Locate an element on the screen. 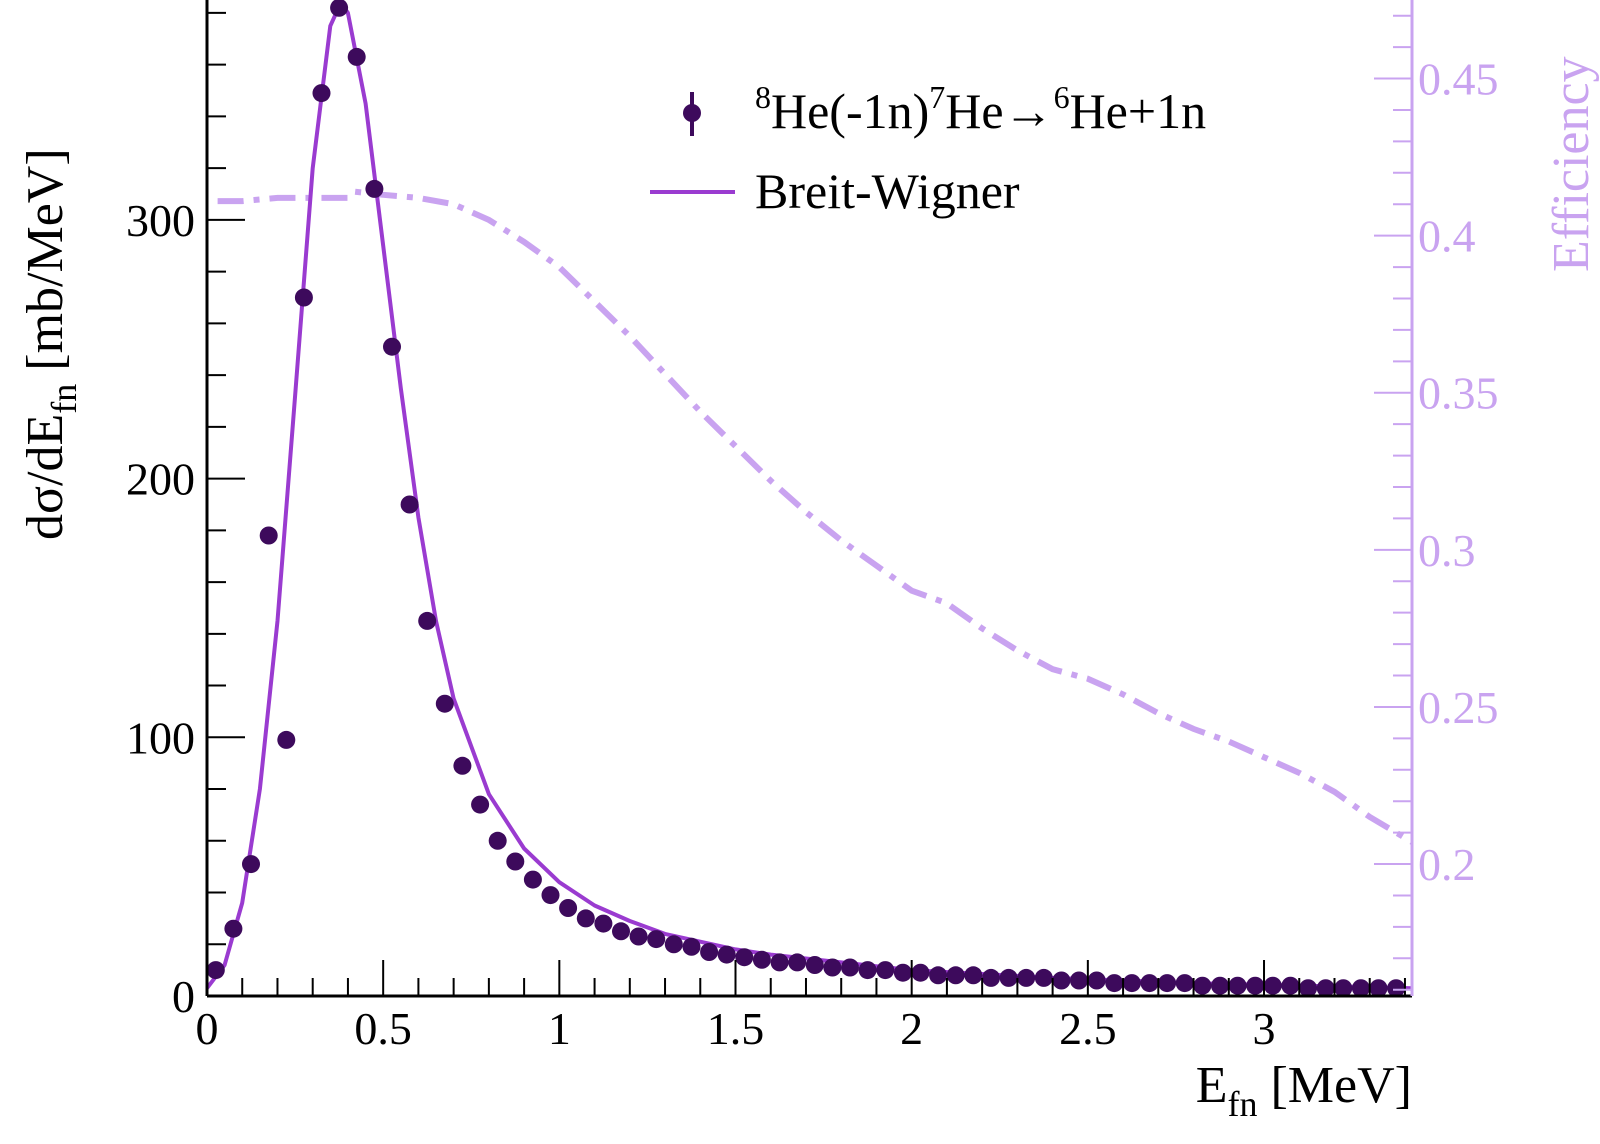  x-tick-label: 3 is located at coordinates (1264, 1028).